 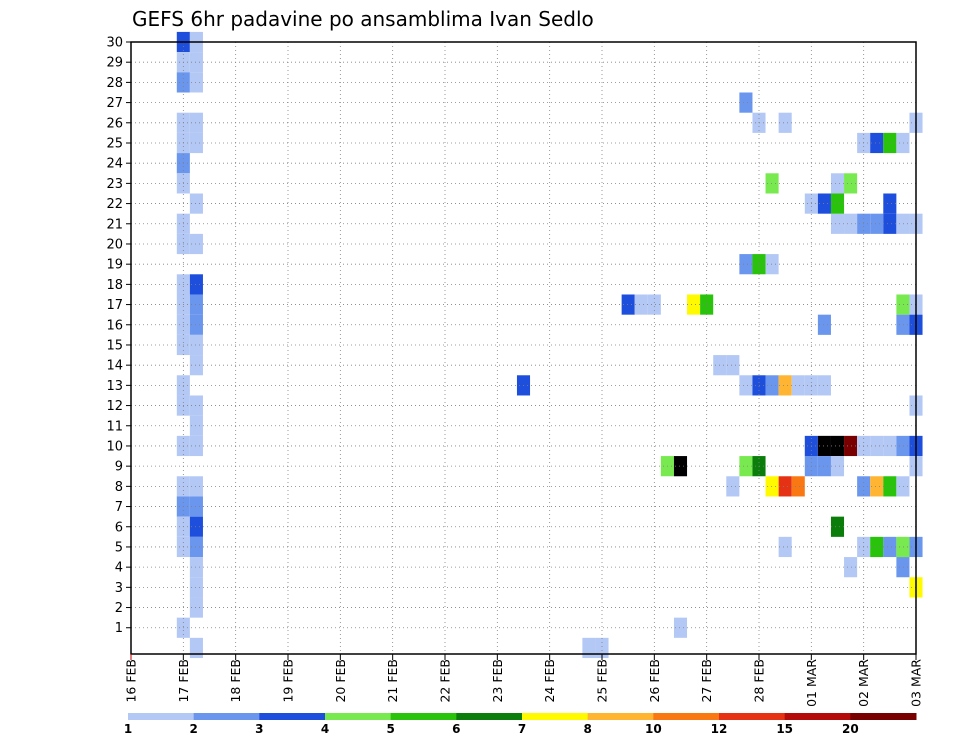 I want to click on x-tick-label: 24 FEB, so click(x=549, y=681).